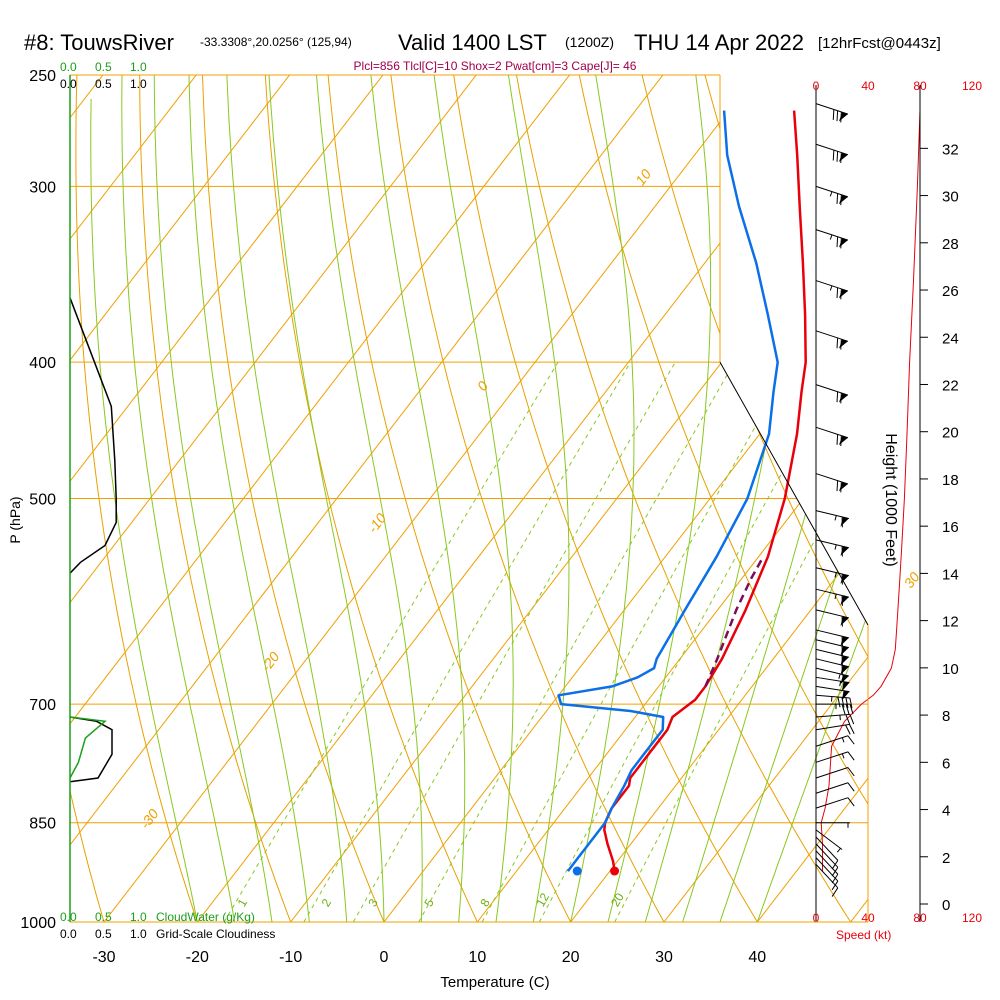 Image resolution: width=1000 pixels, height=1000 pixels. Describe the element at coordinates (950, 574) in the screenshot. I see `height-tick-label: 14` at that location.